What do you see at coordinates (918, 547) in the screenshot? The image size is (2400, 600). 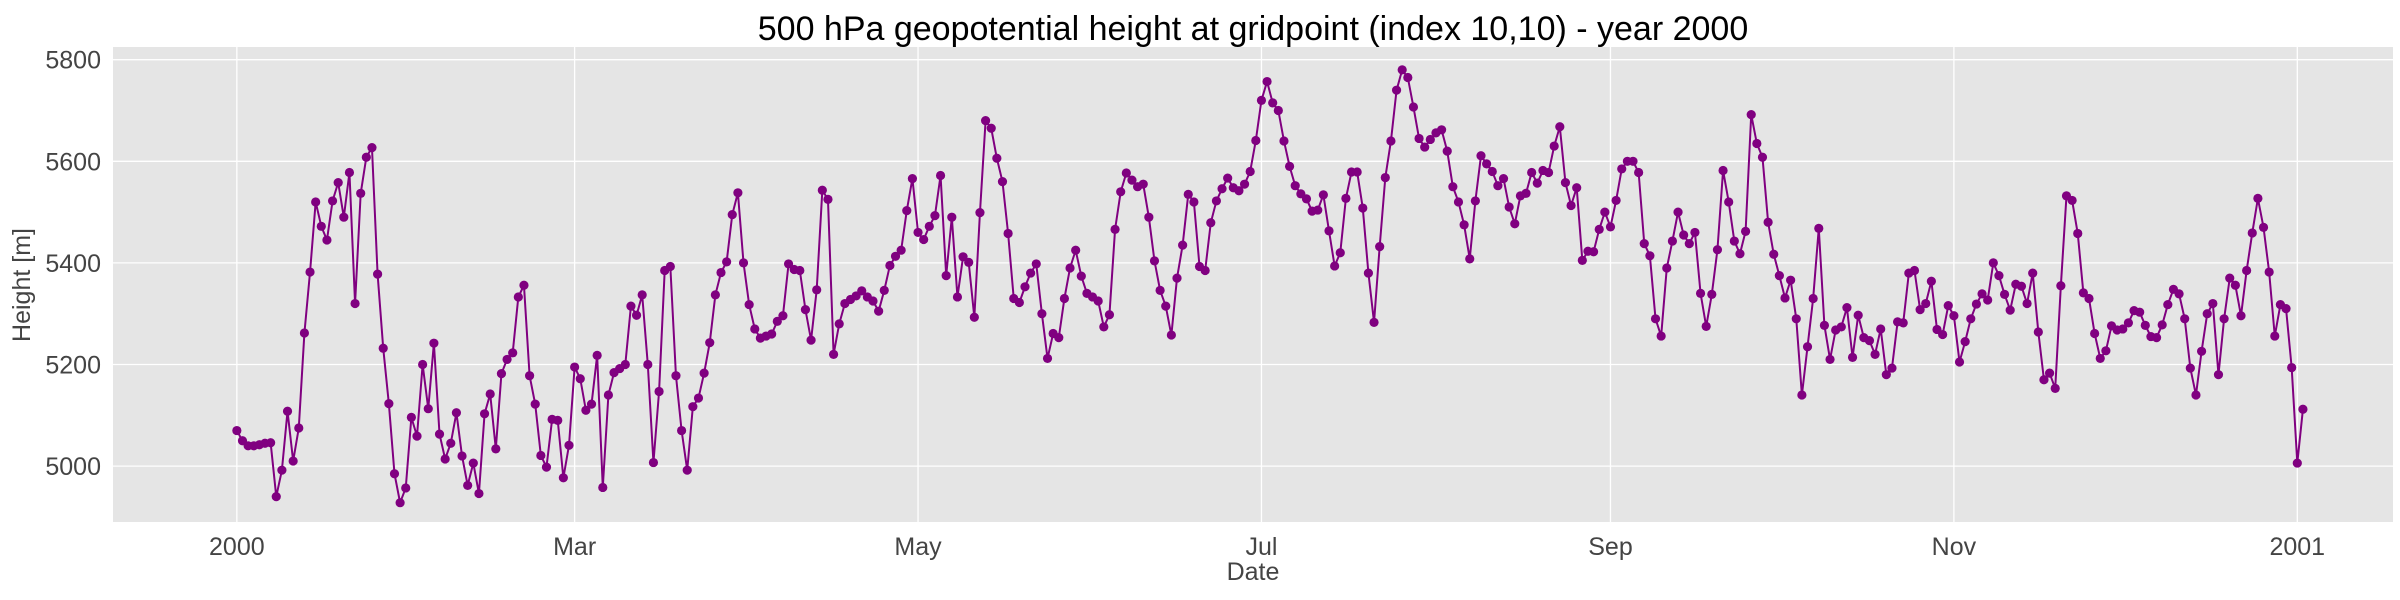 I see `x-tick-label: May` at bounding box center [918, 547].